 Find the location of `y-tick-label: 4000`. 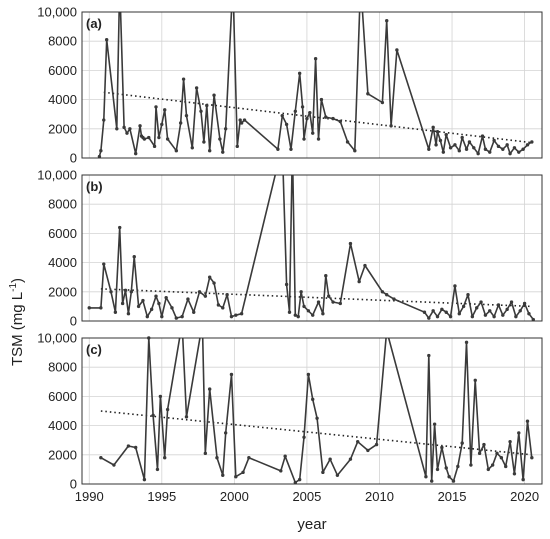

y-tick-label: 4000 is located at coordinates (62, 425).